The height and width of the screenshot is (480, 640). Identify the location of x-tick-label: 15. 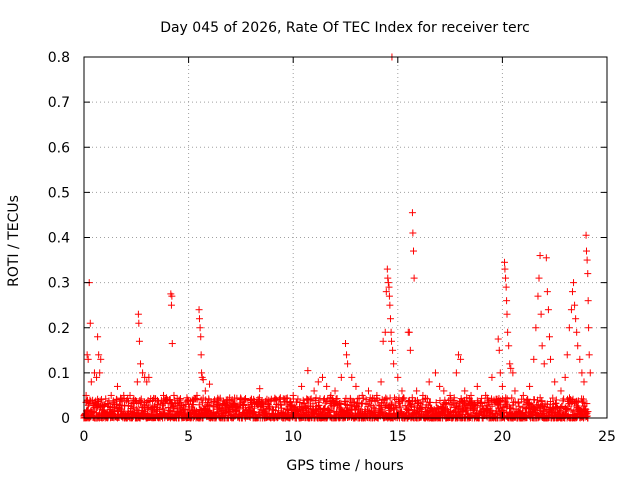
(398, 437).